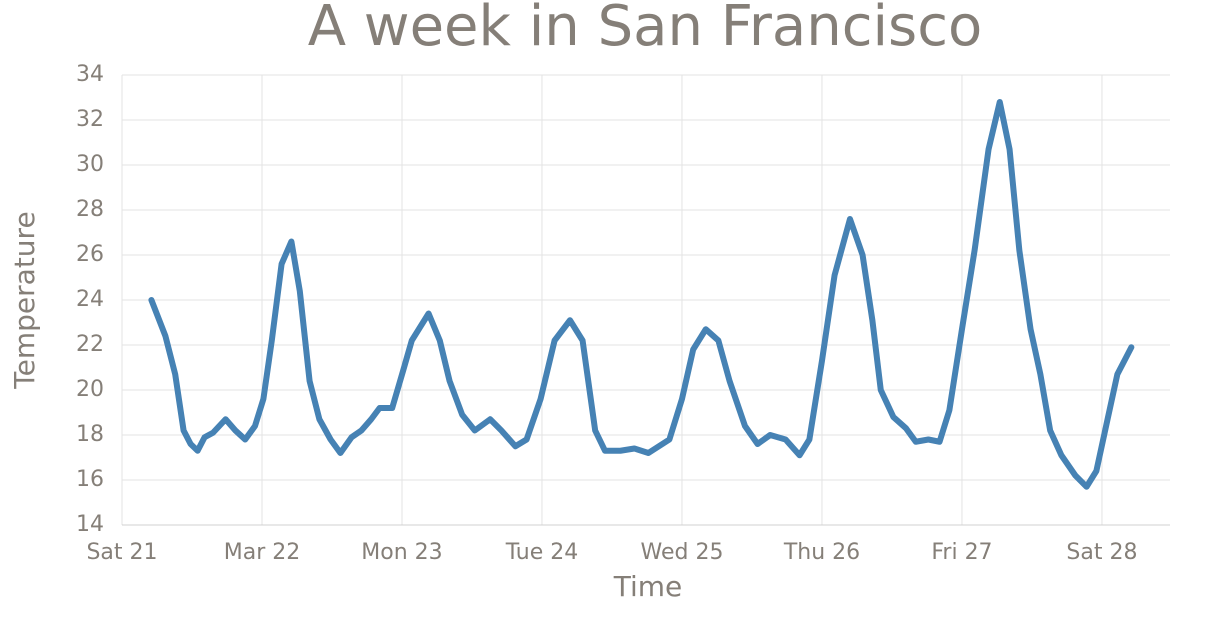 The width and height of the screenshot is (1229, 618). Describe the element at coordinates (24, 300) in the screenshot. I see `y-axis-label: Temperature` at that location.